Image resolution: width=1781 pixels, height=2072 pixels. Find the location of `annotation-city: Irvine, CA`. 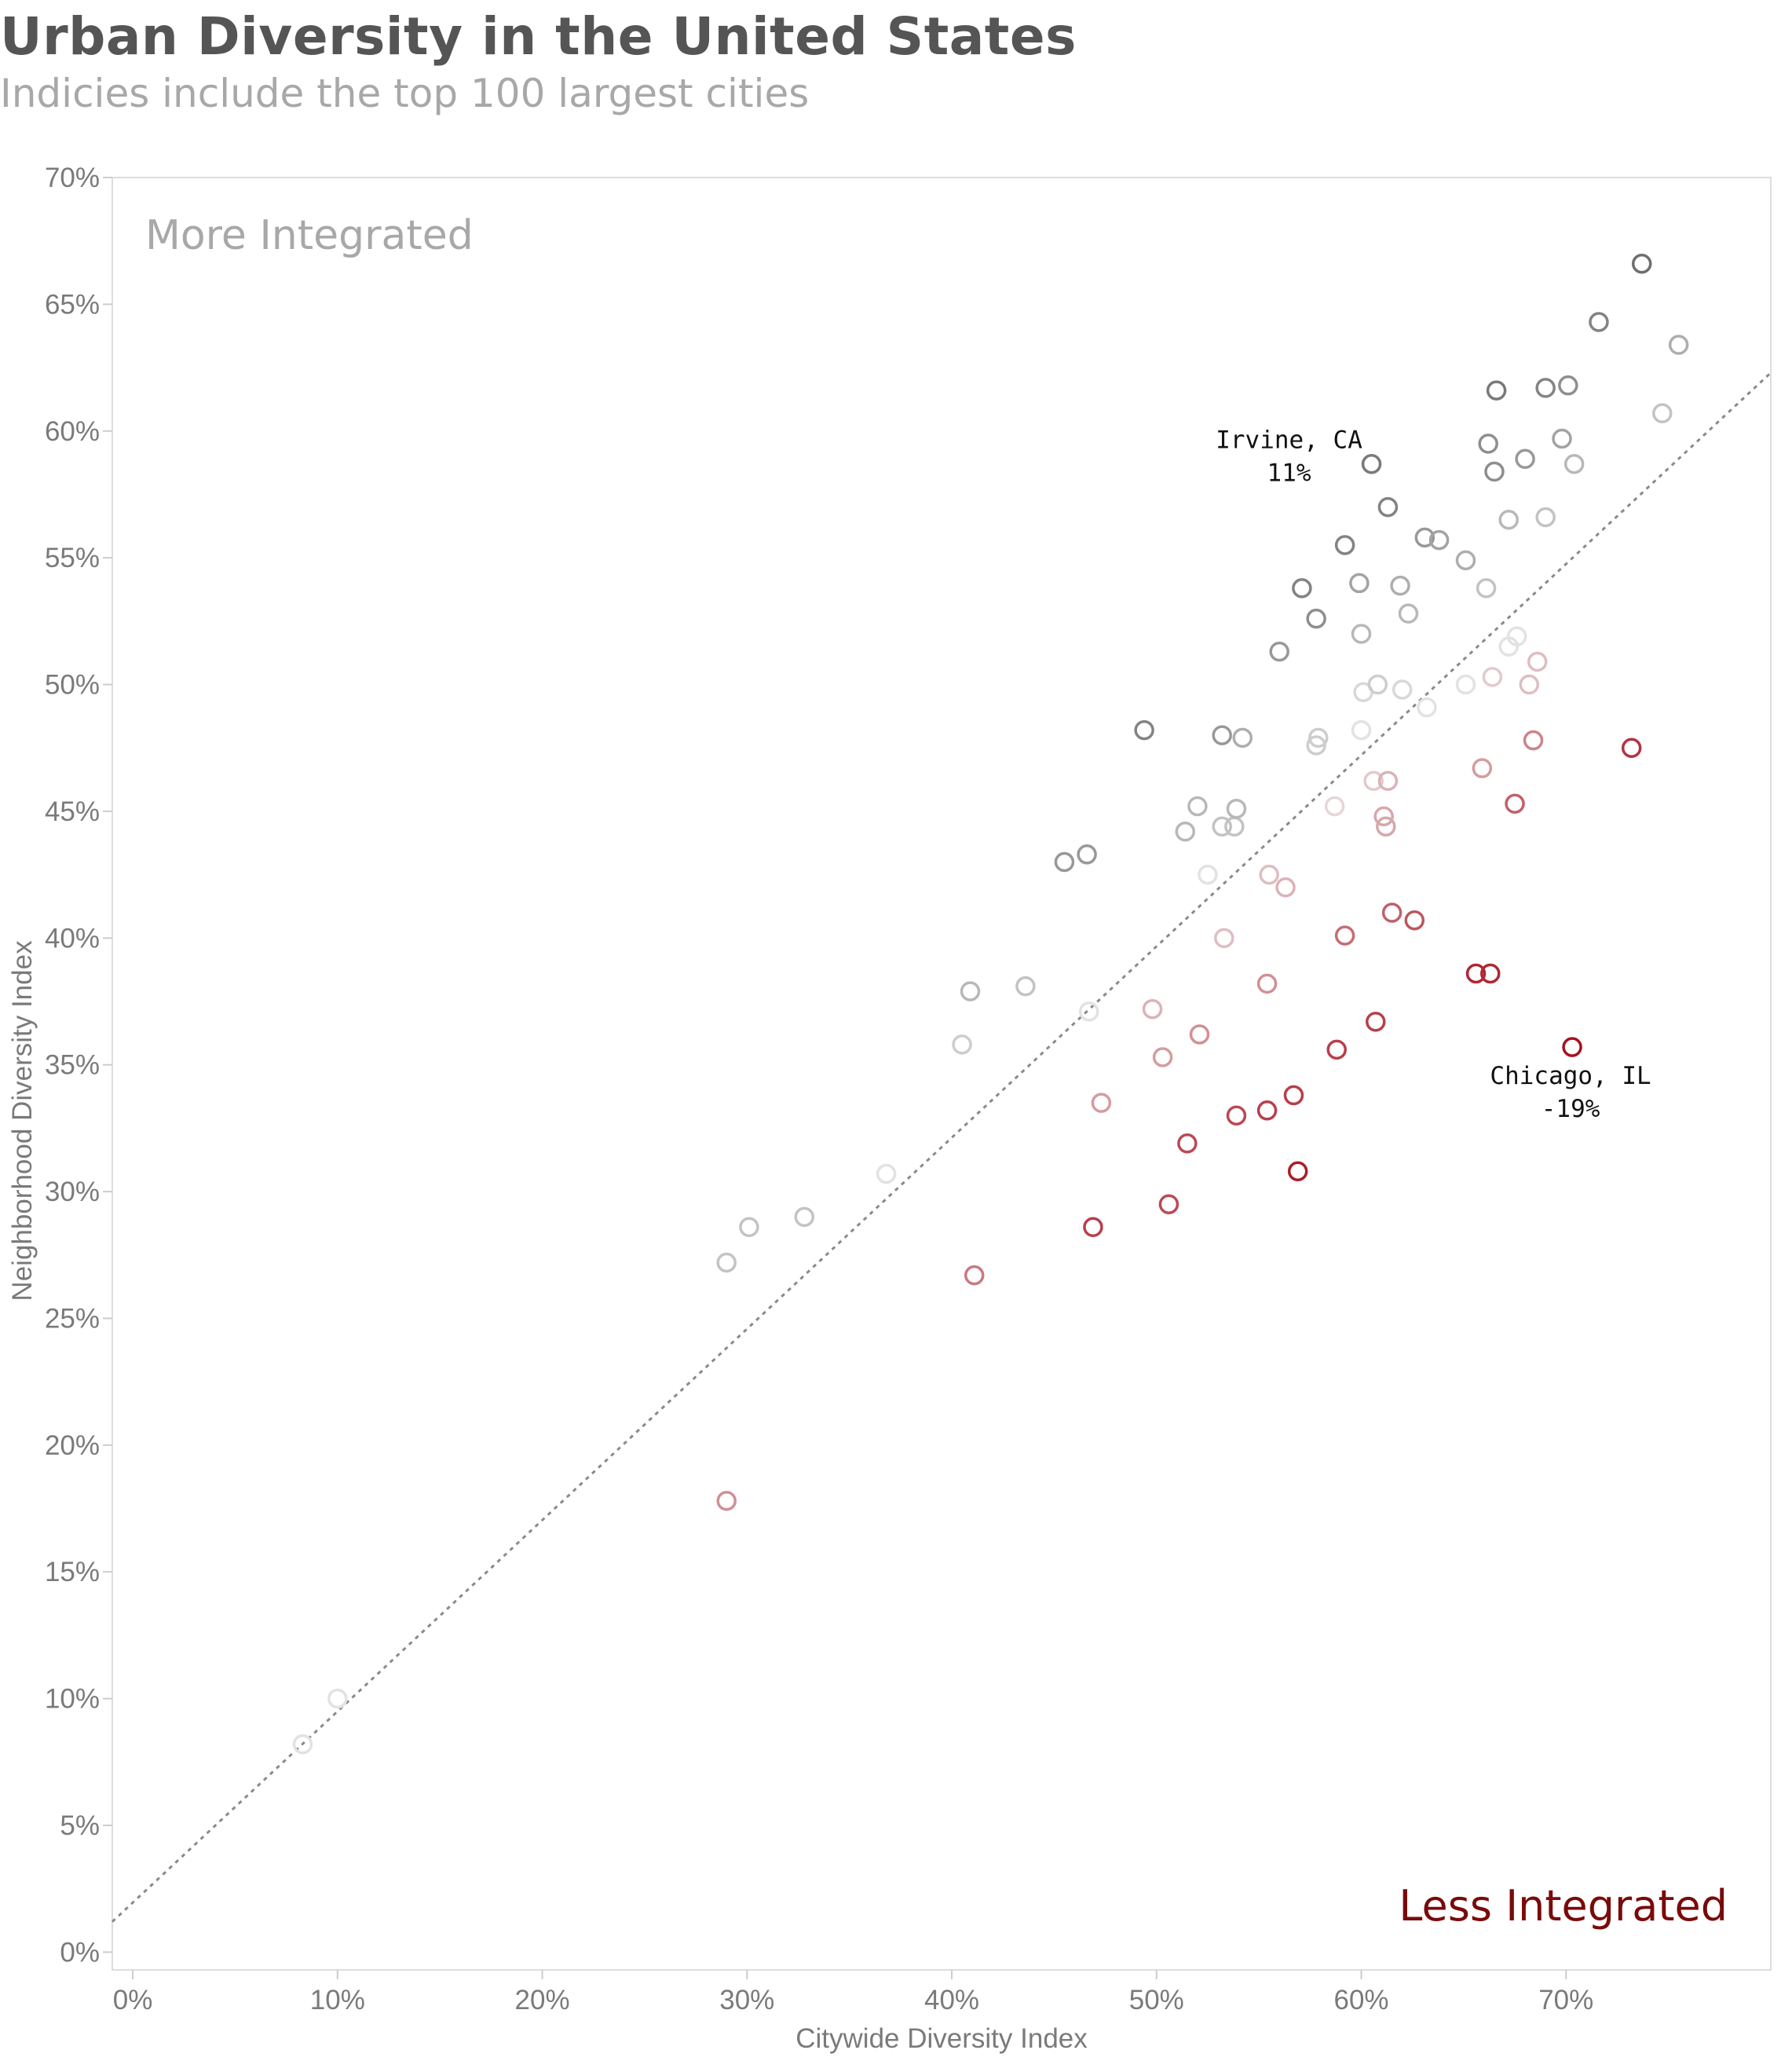

annotation-city: Irvine, CA is located at coordinates (1289, 440).